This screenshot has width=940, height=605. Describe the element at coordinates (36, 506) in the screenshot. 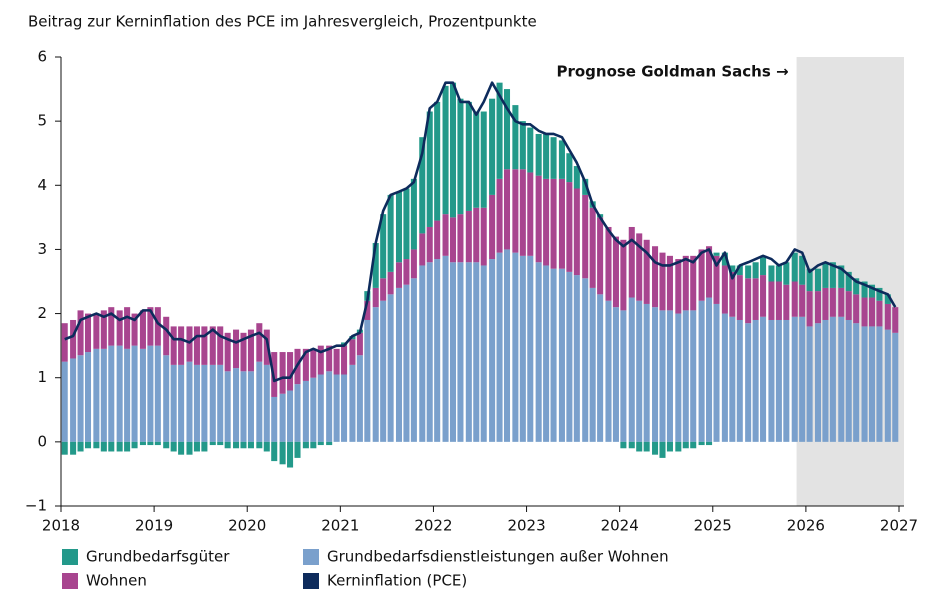

I see `y-tick-label: −1` at that location.